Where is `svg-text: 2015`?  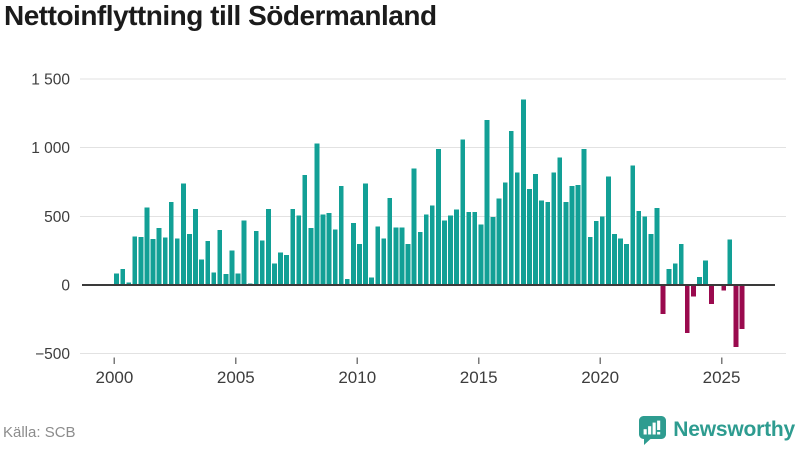 svg-text: 2015 is located at coordinates (479, 377).